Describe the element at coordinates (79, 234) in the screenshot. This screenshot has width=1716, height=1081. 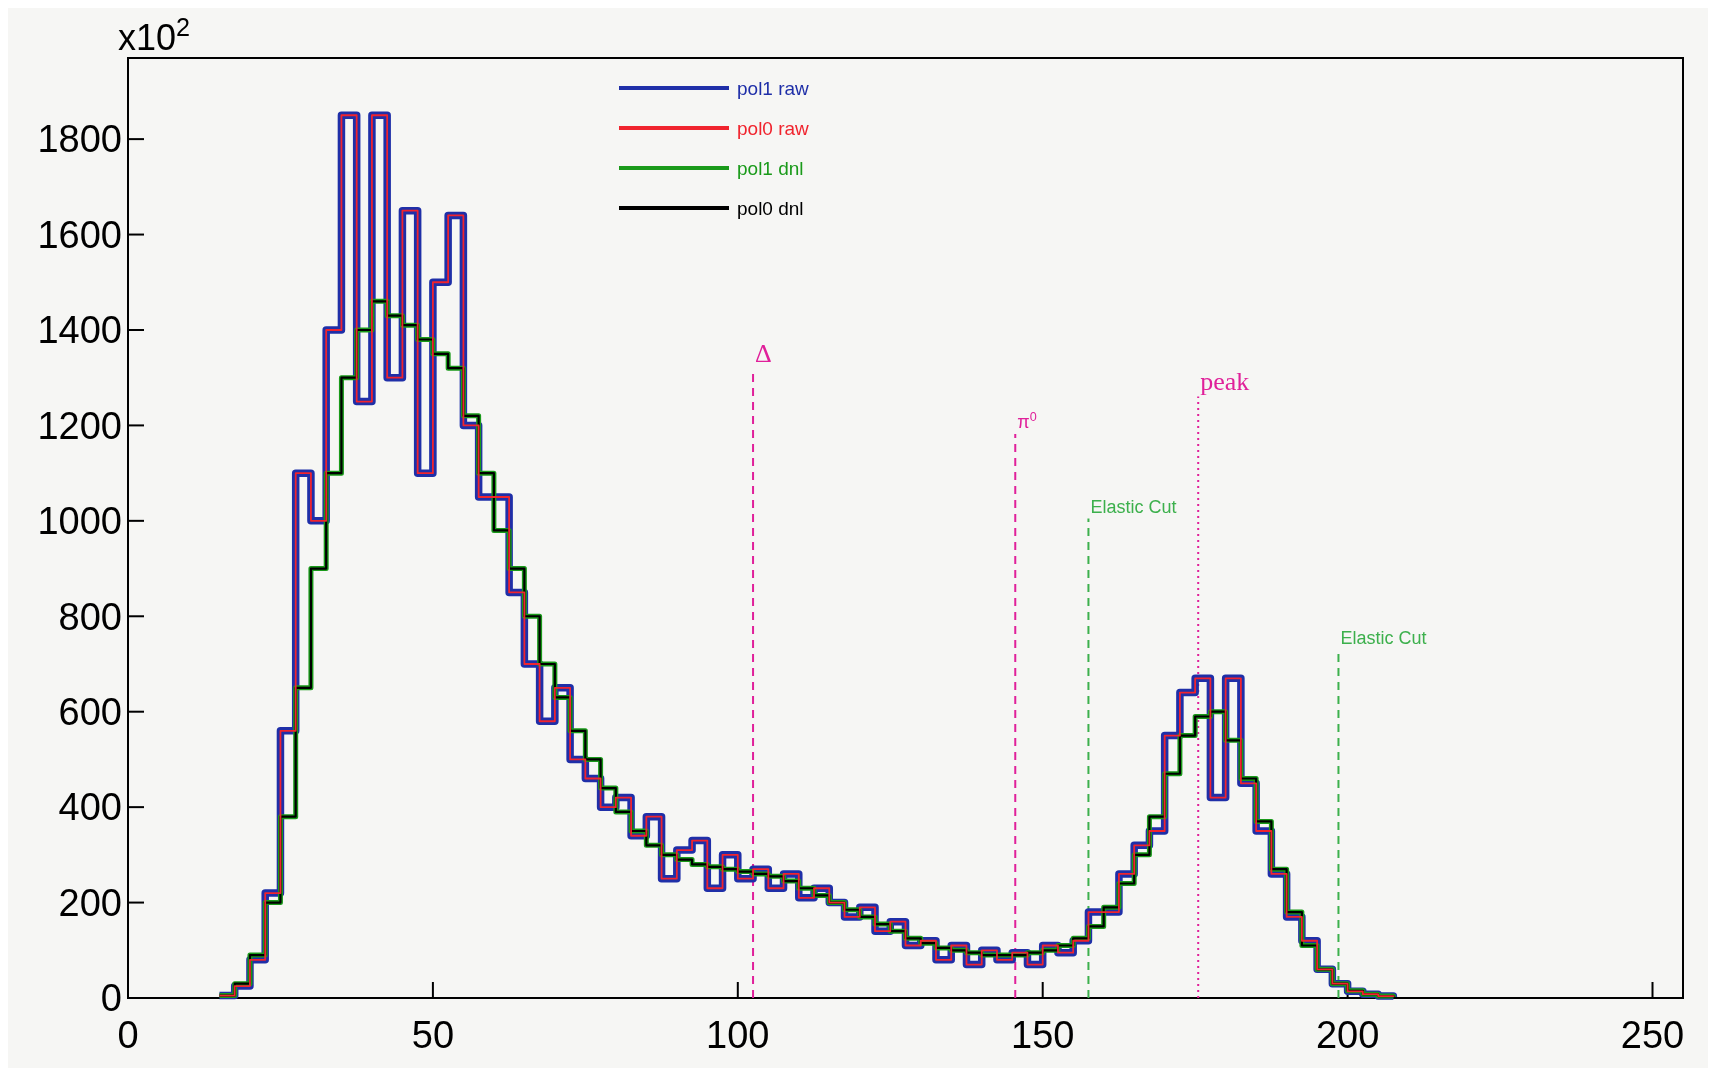
I see `y-tick-label: 1600` at that location.